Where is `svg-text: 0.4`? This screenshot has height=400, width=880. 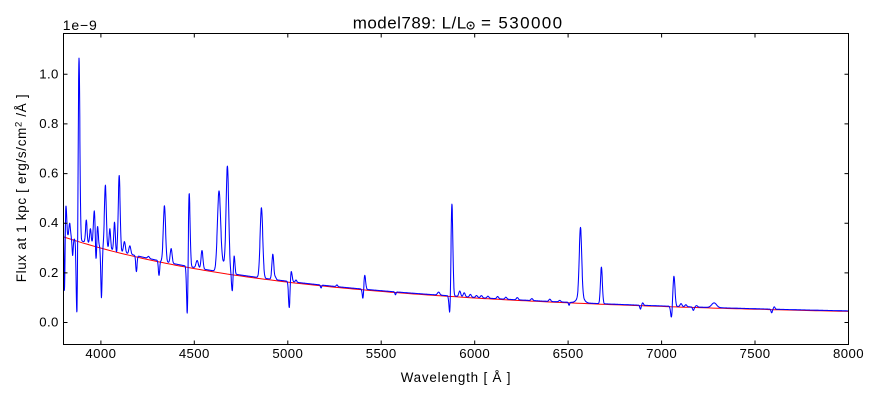 svg-text: 0.4 is located at coordinates (49, 222).